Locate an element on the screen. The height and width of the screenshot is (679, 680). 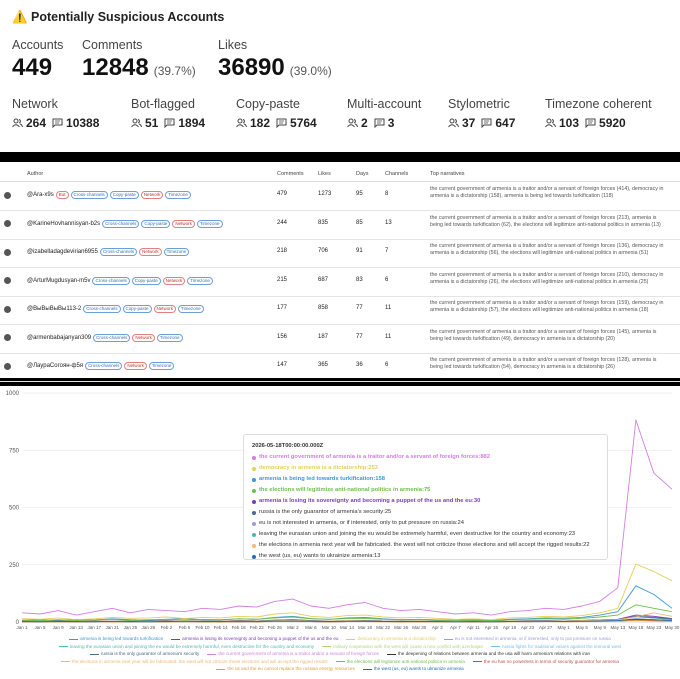
tooltip-value: 30 is located at coordinates (477, 501).